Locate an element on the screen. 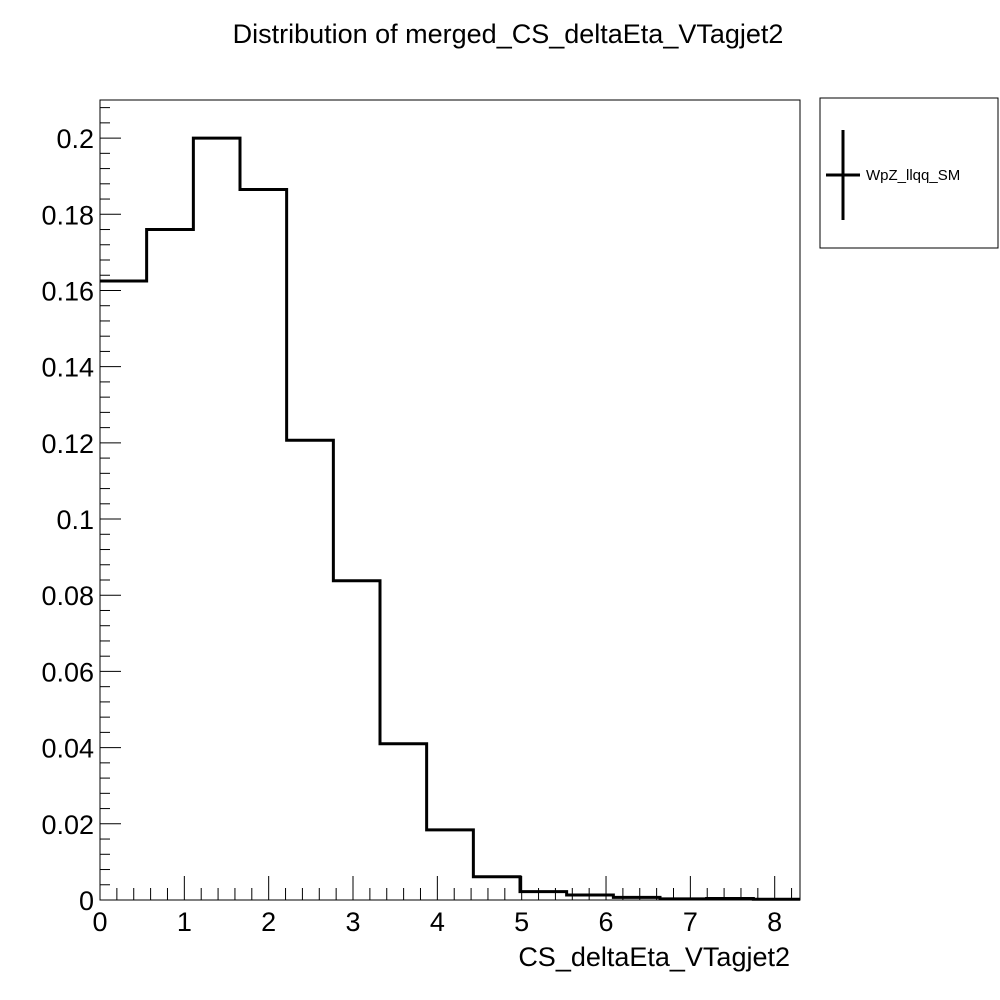 This screenshot has width=1000, height=1000. y-tick-label: 0 is located at coordinates (86, 901).